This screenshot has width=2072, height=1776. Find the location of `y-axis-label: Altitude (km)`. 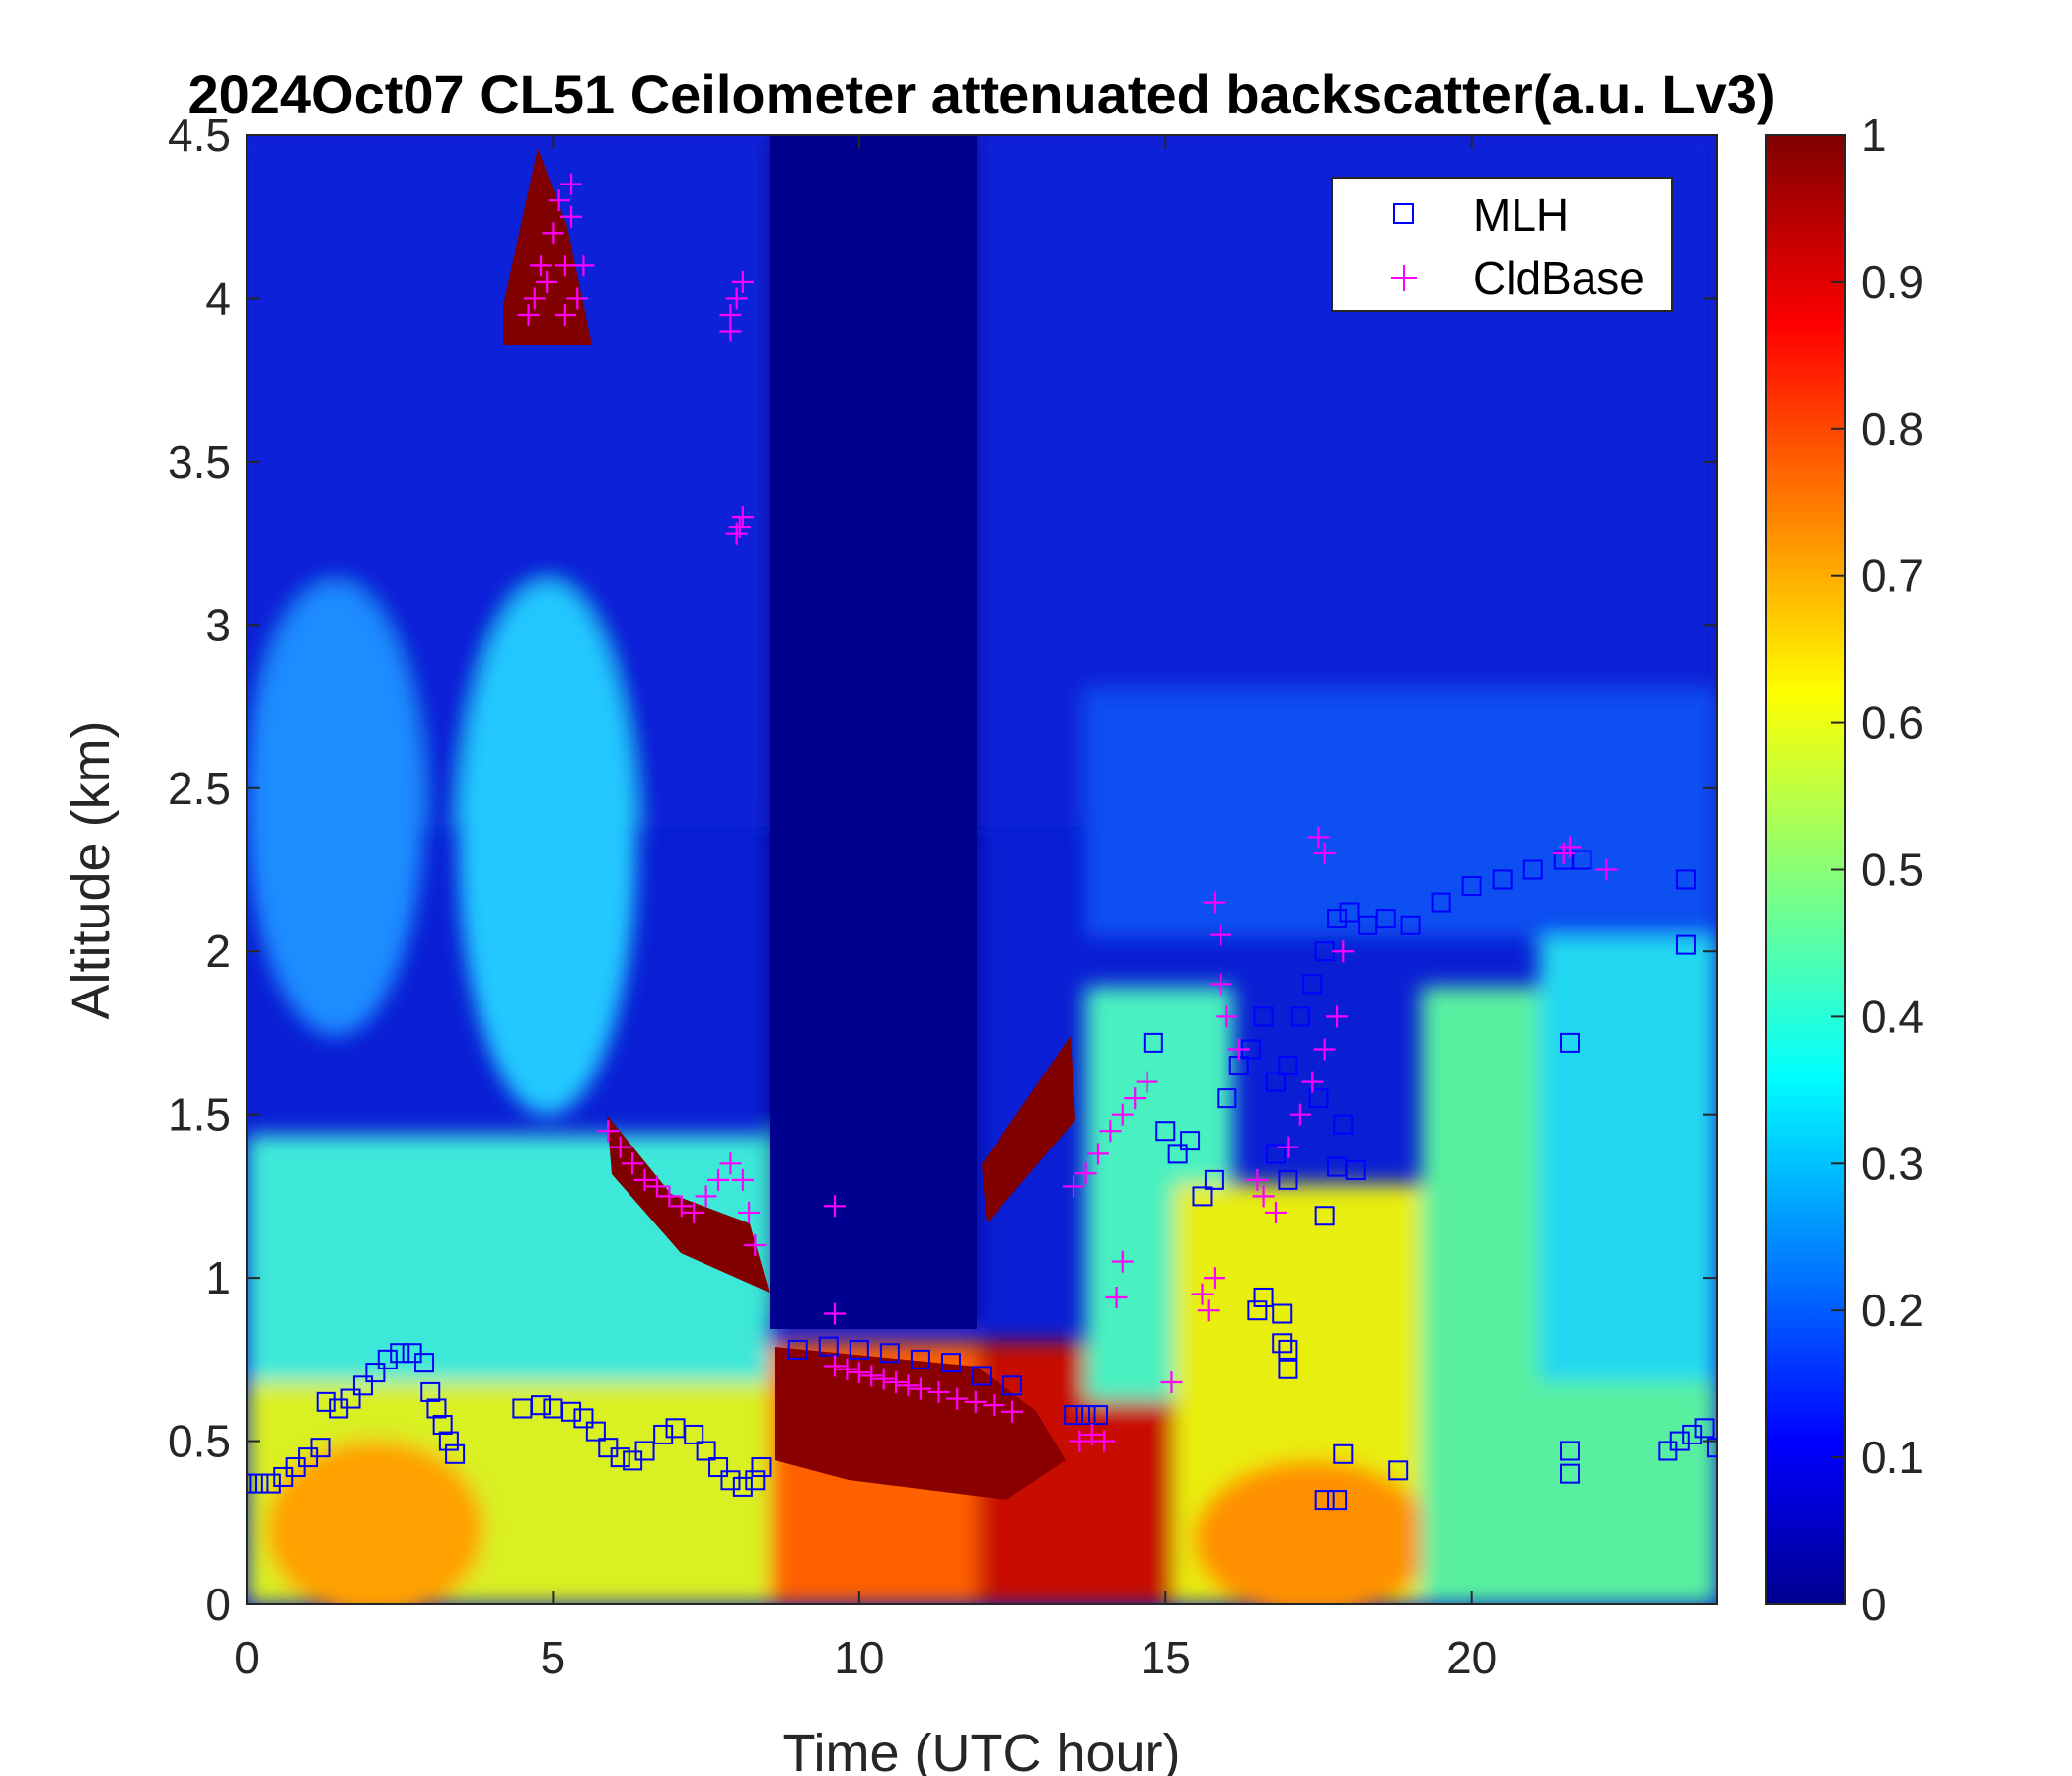

y-axis-label: Altitude (km) is located at coordinates (91, 870).